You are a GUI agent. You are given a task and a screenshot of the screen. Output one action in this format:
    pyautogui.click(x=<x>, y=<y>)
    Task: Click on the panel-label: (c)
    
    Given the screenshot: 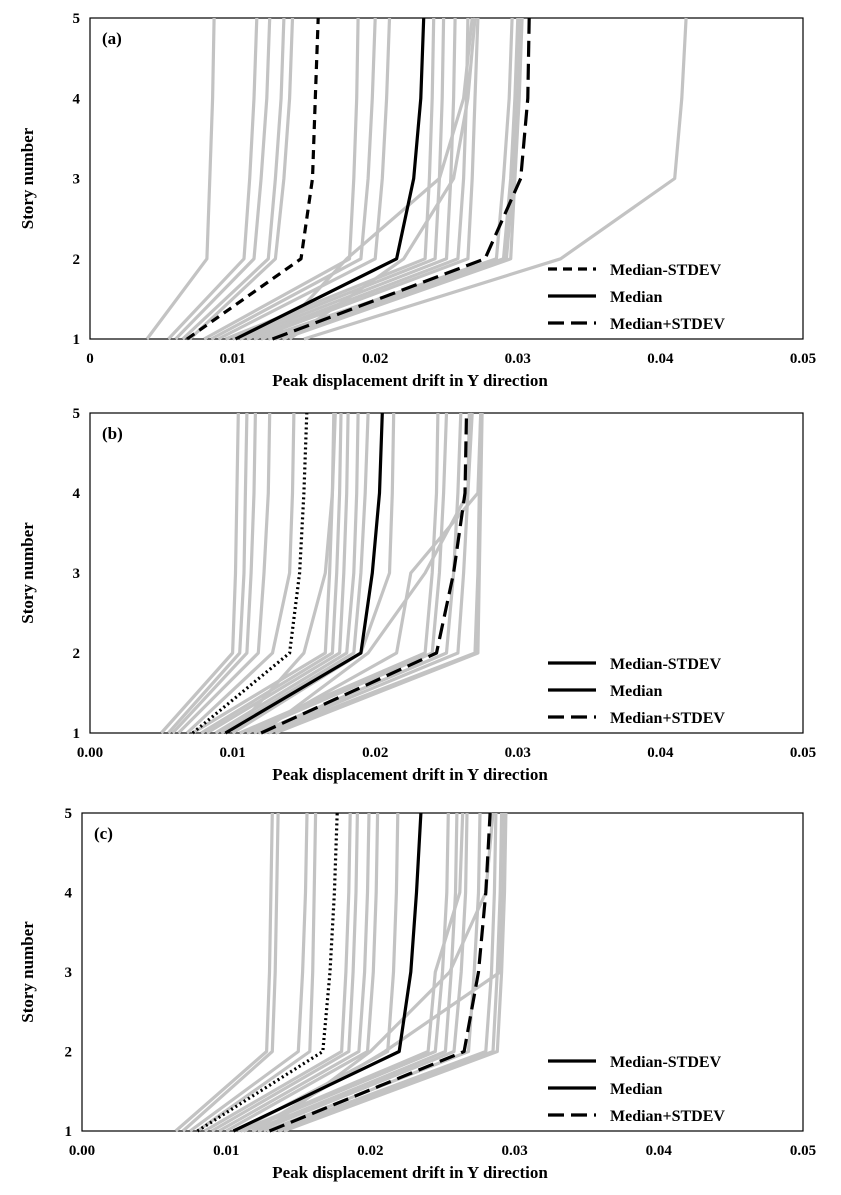 What is the action you would take?
    pyautogui.click(x=103, y=833)
    